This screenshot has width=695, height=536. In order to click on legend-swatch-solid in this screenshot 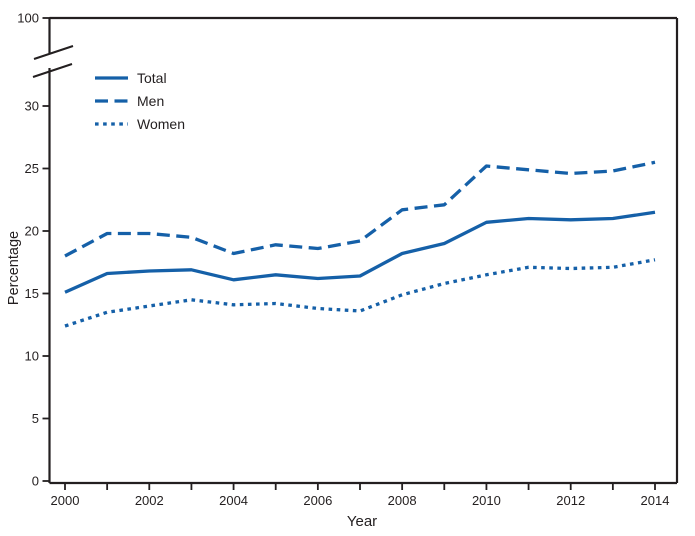, I will do `click(111, 77)`.